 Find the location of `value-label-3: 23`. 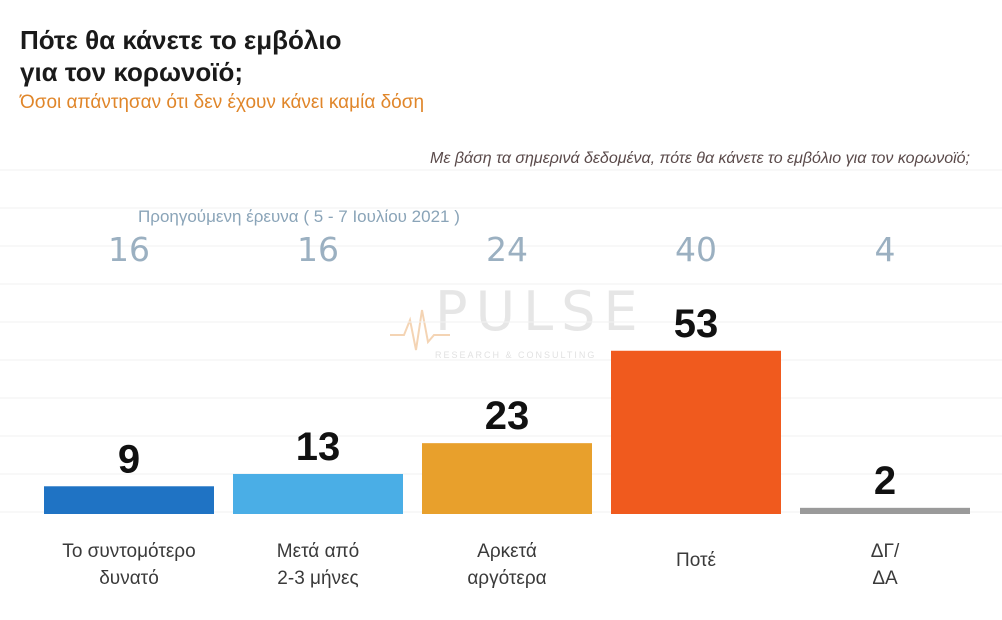

value-label-3: 23 is located at coordinates (507, 416).